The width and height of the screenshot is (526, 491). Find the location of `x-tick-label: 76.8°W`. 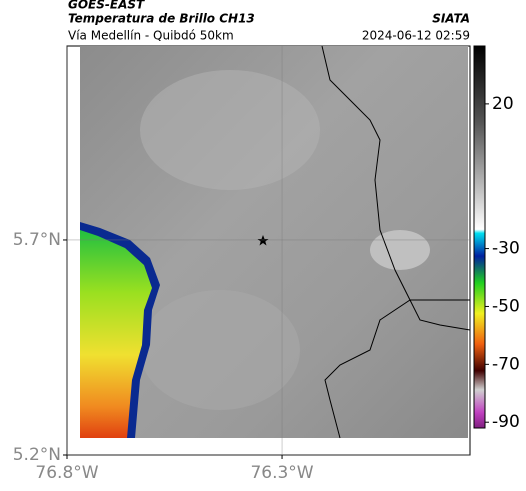

x-tick-label: 76.8°W is located at coordinates (66, 473).